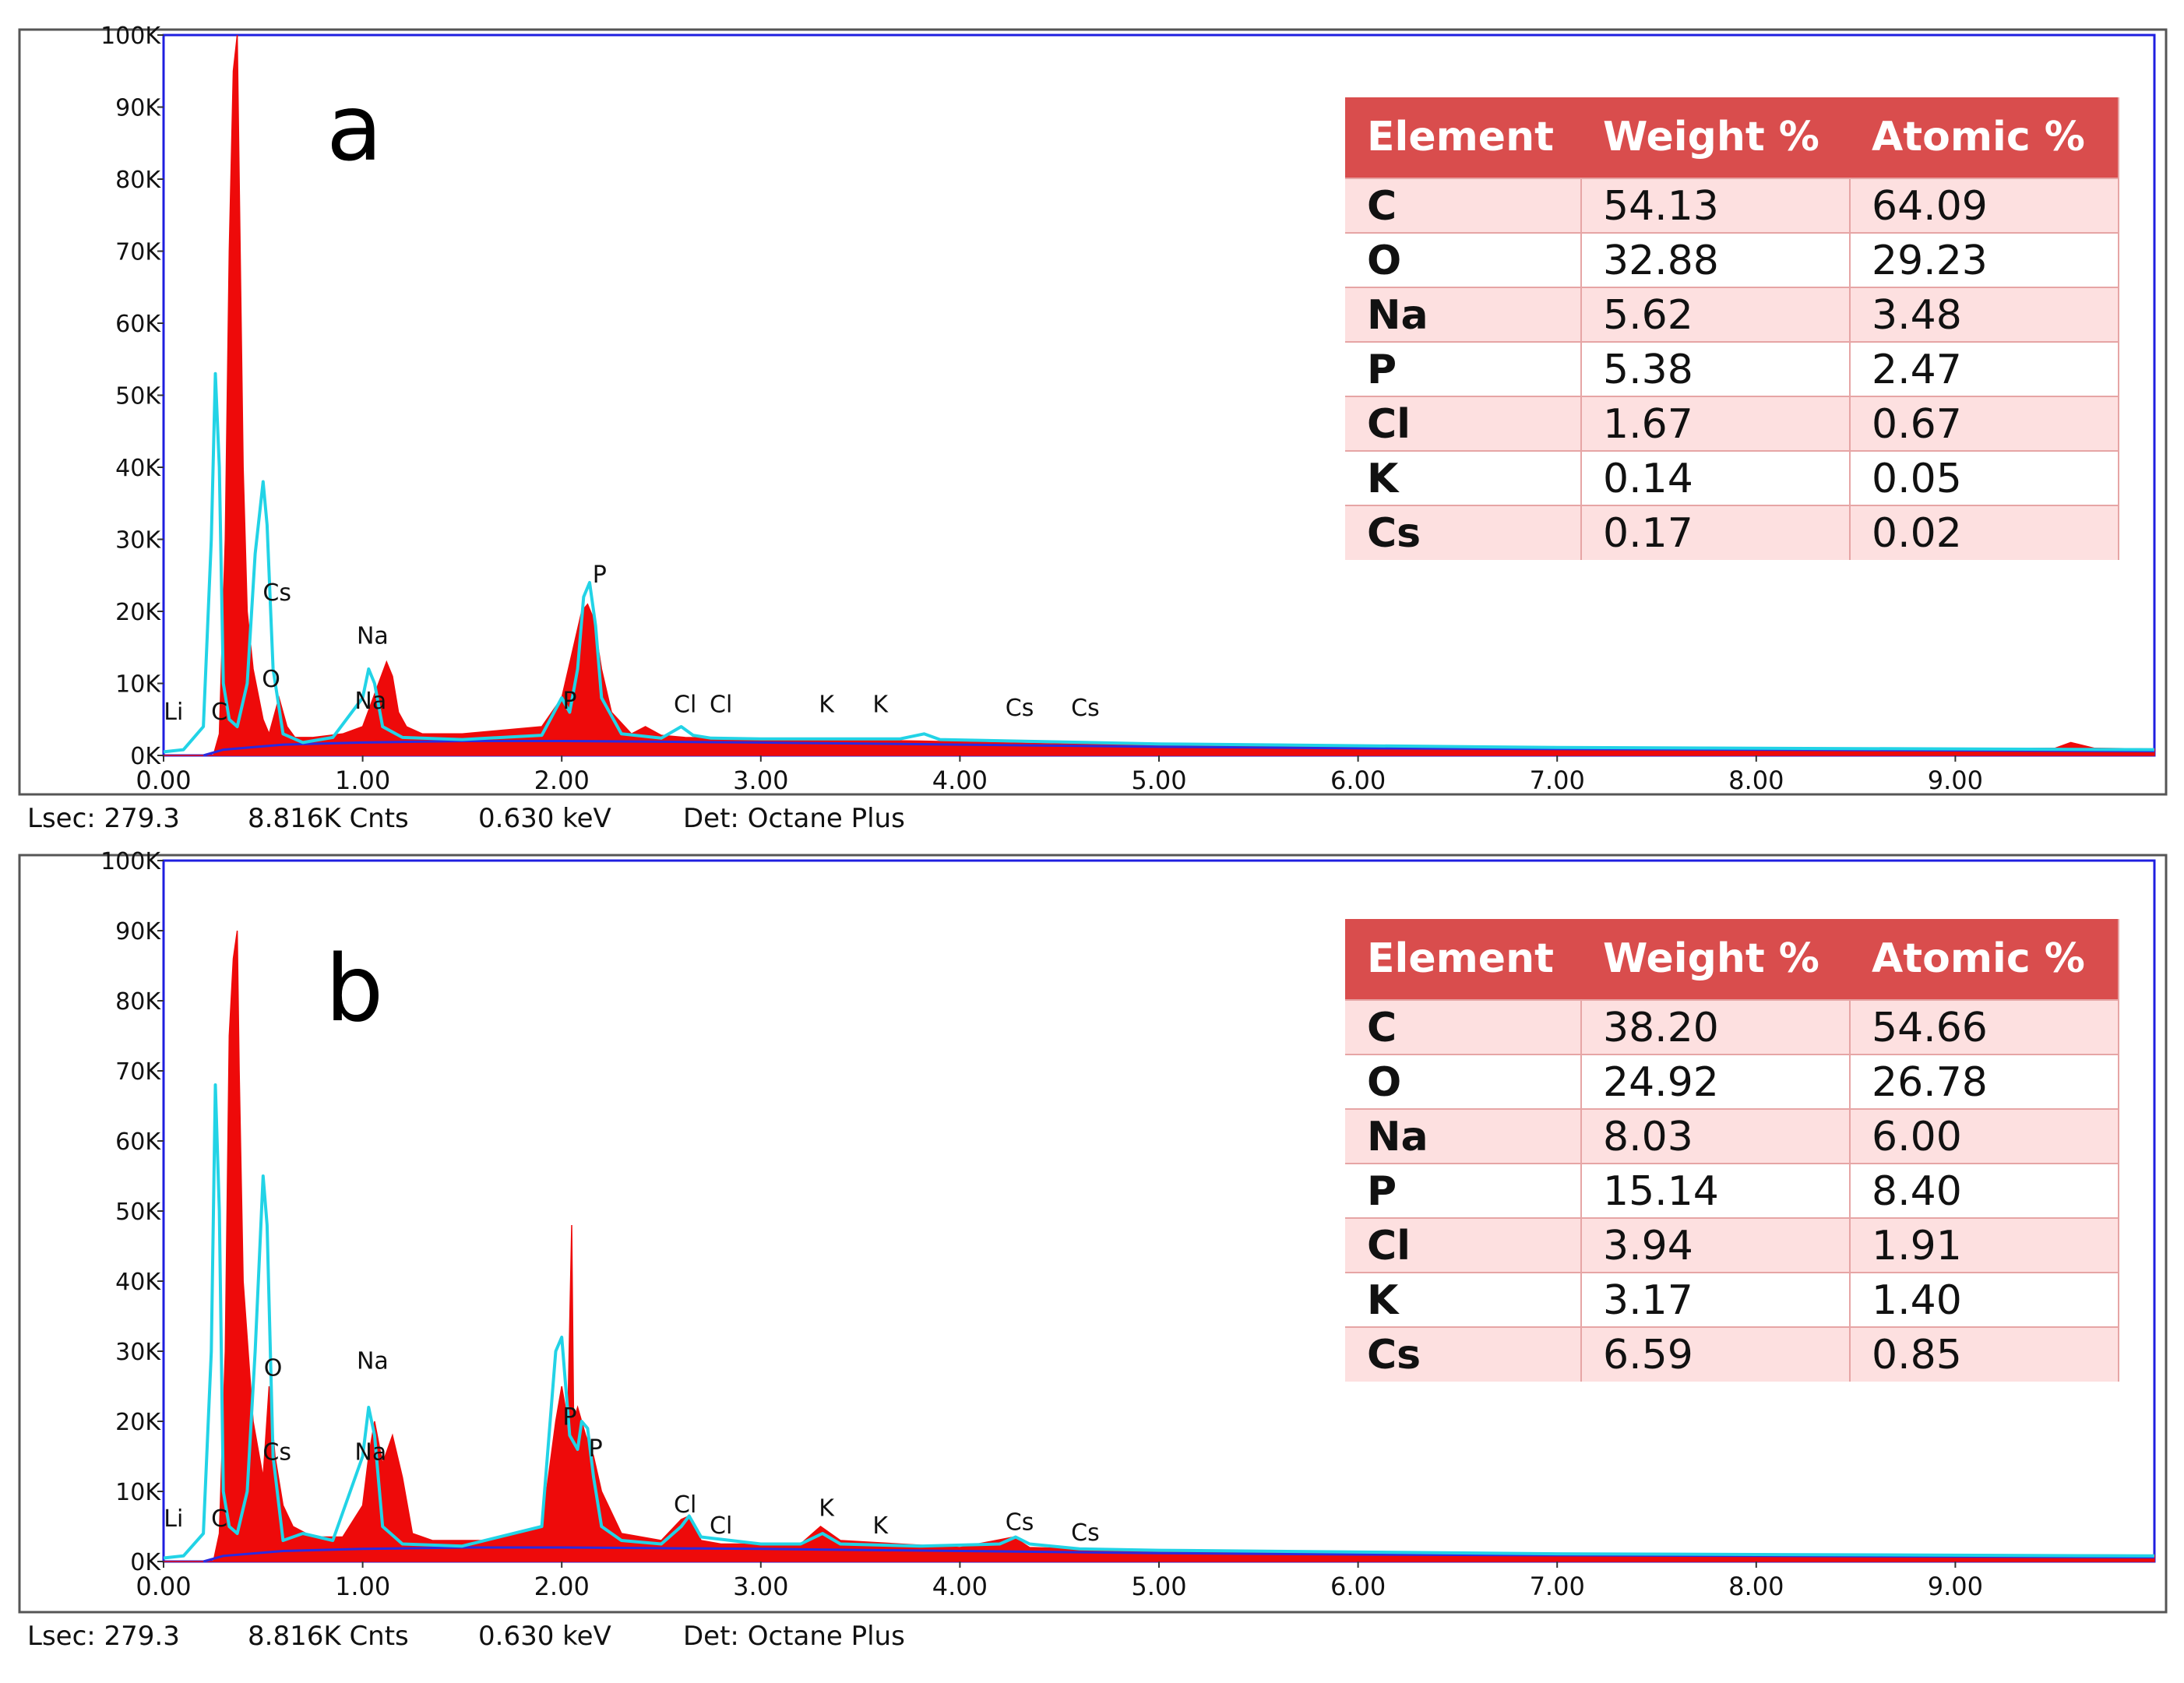 Image resolution: width=2184 pixels, height=1683 pixels. I want to click on panel-letter: a, so click(354, 127).